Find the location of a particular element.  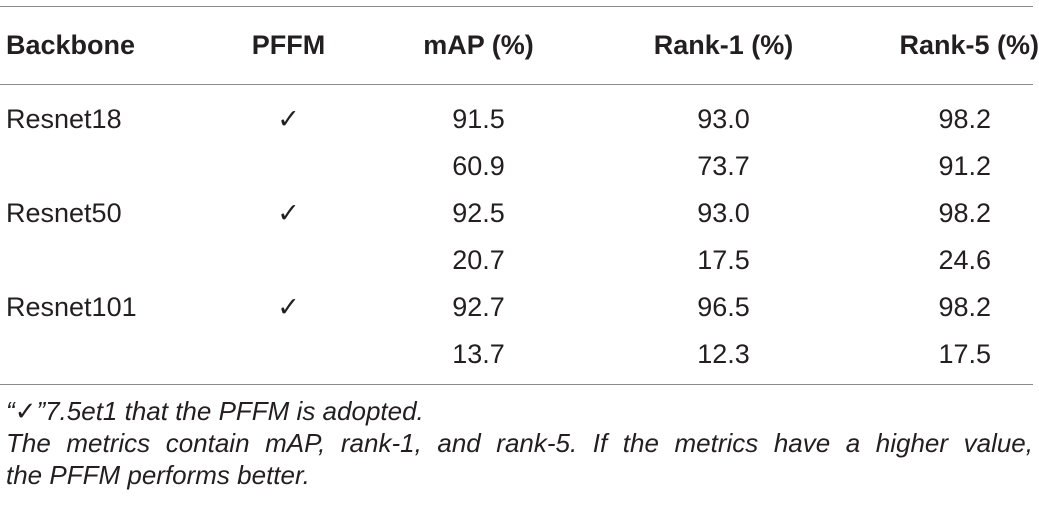

cell-map: 92.7 is located at coordinates (478, 307).